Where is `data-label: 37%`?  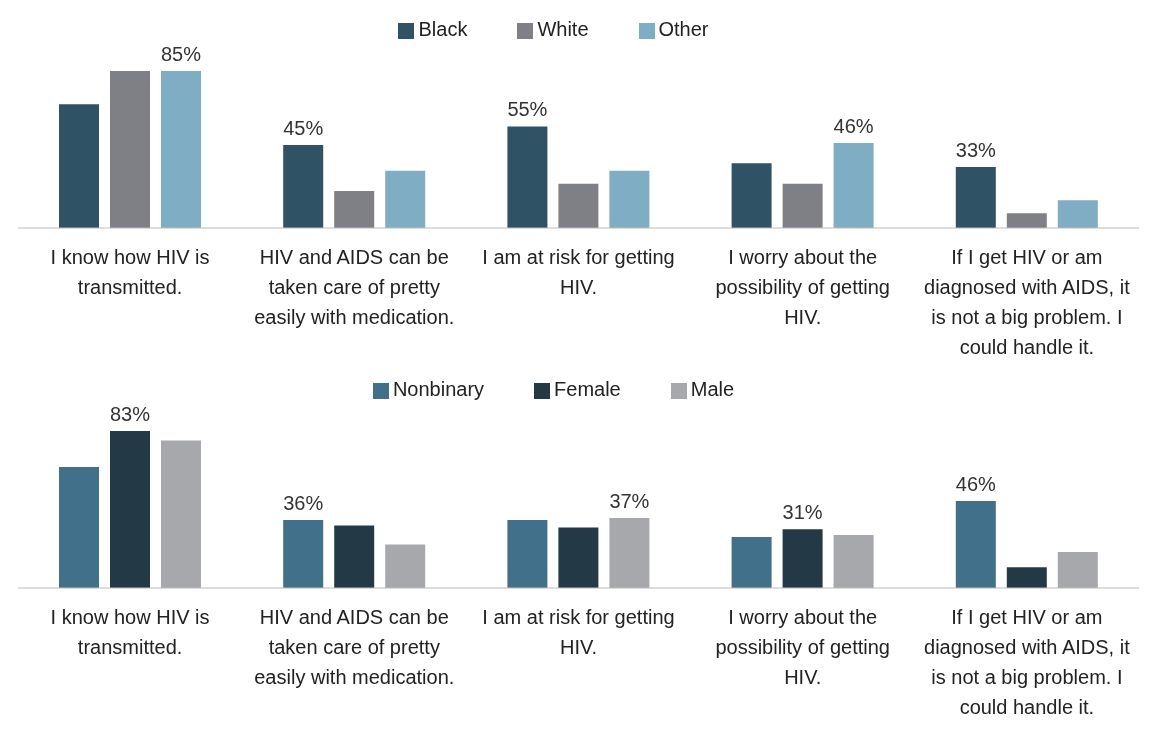 data-label: 37% is located at coordinates (629, 501).